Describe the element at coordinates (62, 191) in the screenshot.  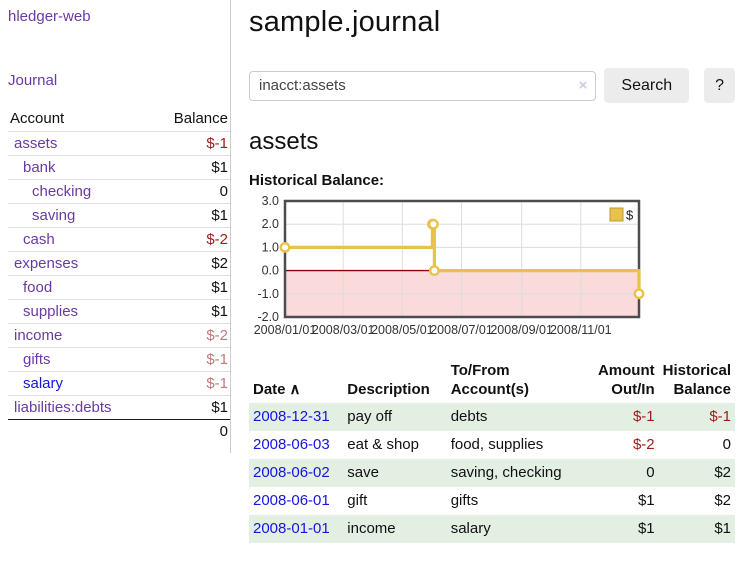
I see `sidebar-account-link: checking` at that location.